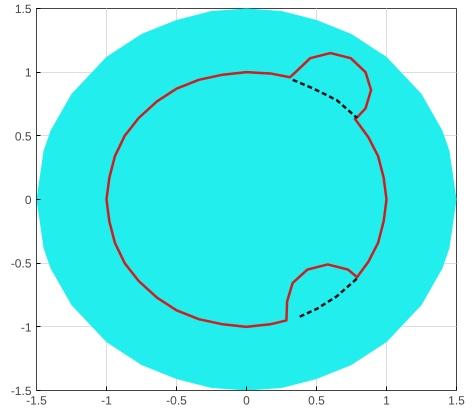  Describe the element at coordinates (28, 200) in the screenshot. I see `y-tick-label: 0` at that location.